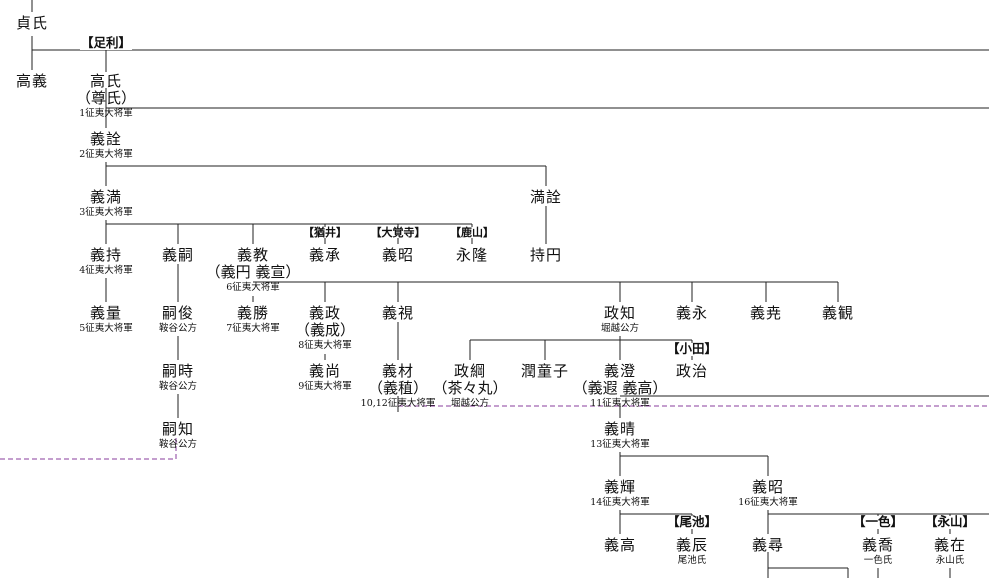 This screenshot has width=989, height=578. I want to click on person-junkoshi: 潤童子, so click(545, 371).